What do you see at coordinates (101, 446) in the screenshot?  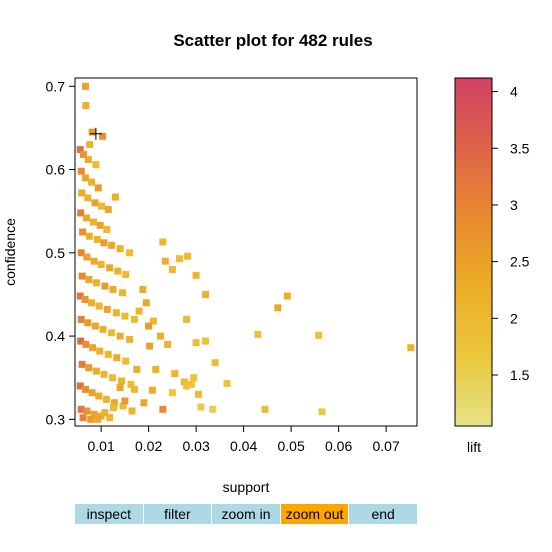 I see `x-tick-label: 0.01` at bounding box center [101, 446].